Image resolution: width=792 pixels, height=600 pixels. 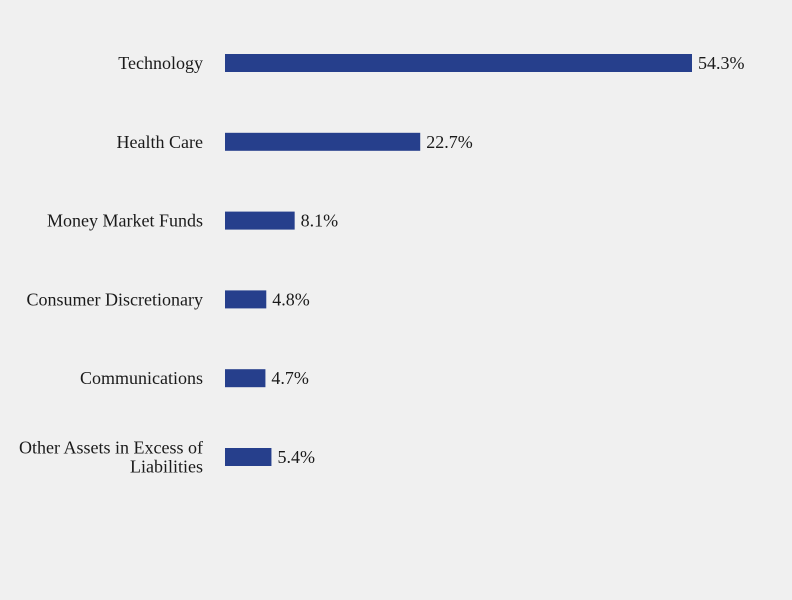 I want to click on value-label: 54.3%, so click(x=721, y=63).